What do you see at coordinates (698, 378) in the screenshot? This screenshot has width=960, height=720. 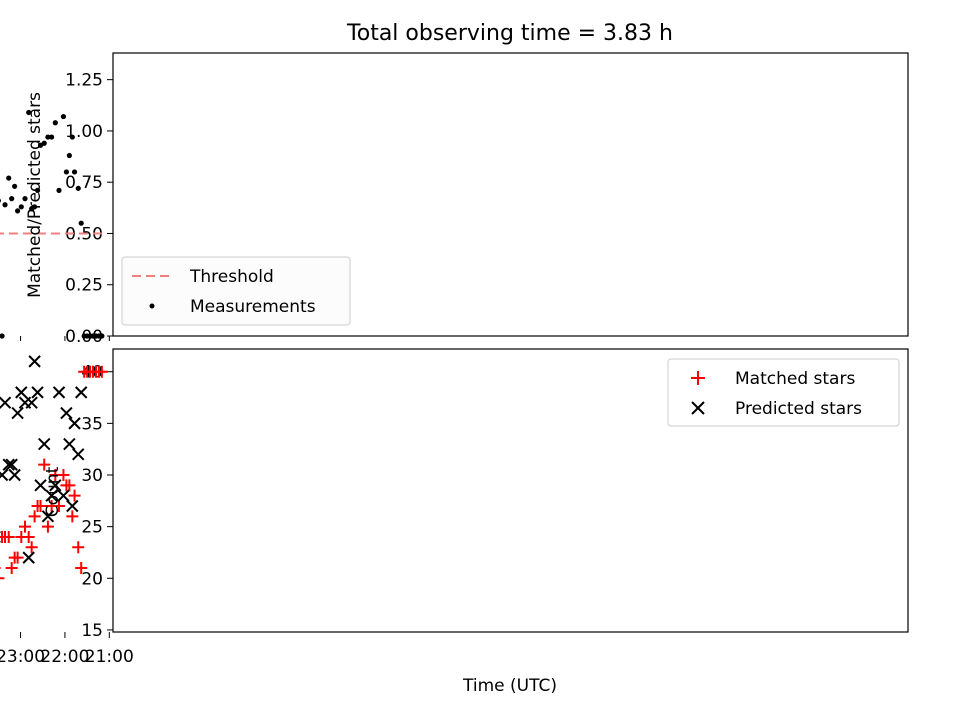 I see `legend-matched-swatch` at bounding box center [698, 378].